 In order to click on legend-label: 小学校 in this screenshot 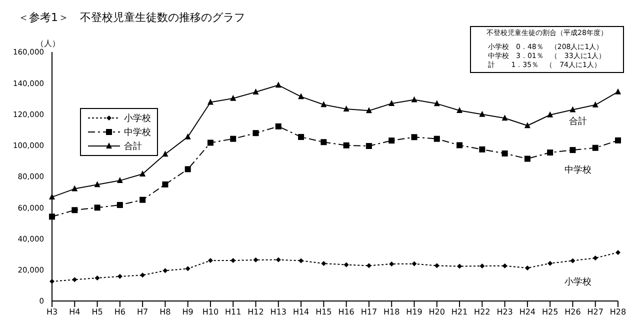, I will do `click(137, 118)`.